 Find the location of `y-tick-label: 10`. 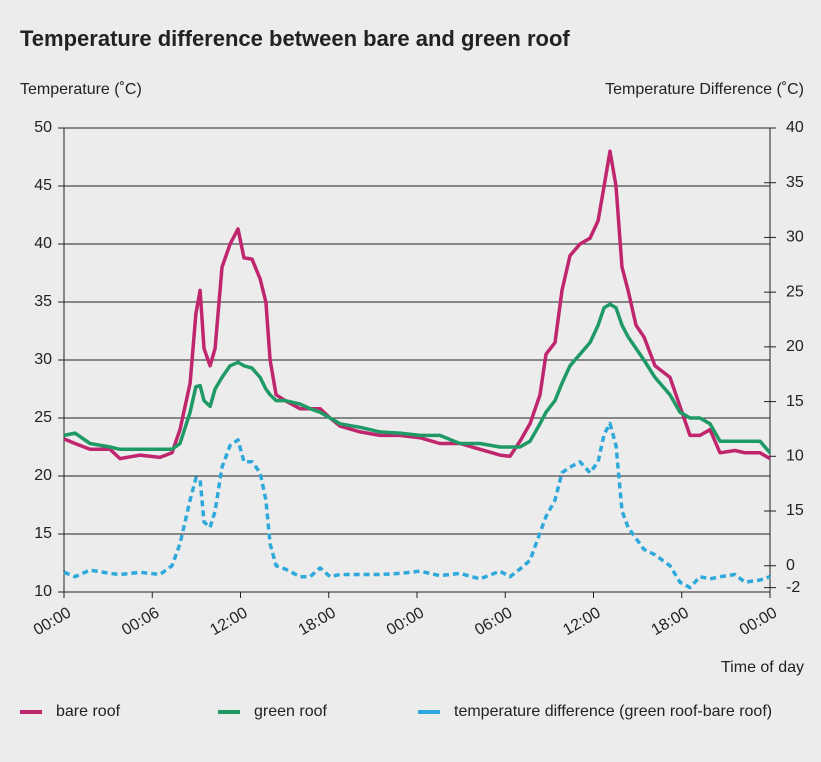

y-tick-label: 10 is located at coordinates (43, 591).